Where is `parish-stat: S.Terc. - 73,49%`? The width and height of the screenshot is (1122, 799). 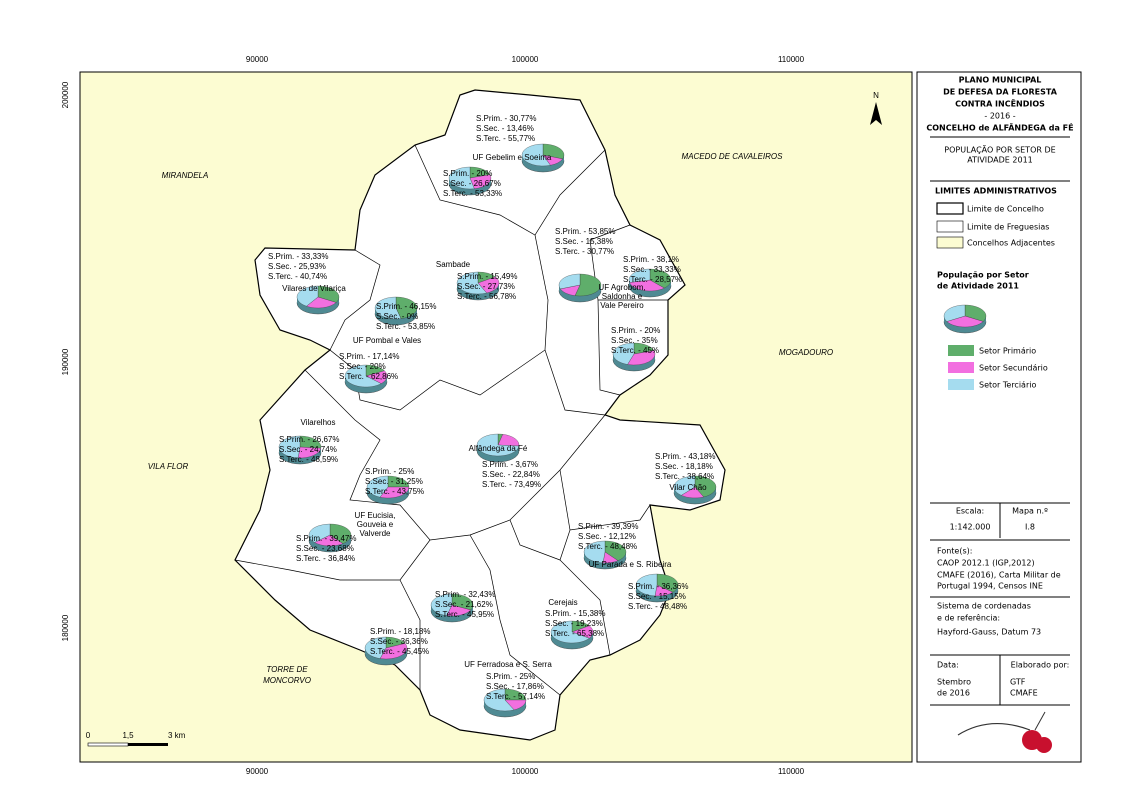
parish-stat: S.Terc. - 73,49% is located at coordinates (511, 484).